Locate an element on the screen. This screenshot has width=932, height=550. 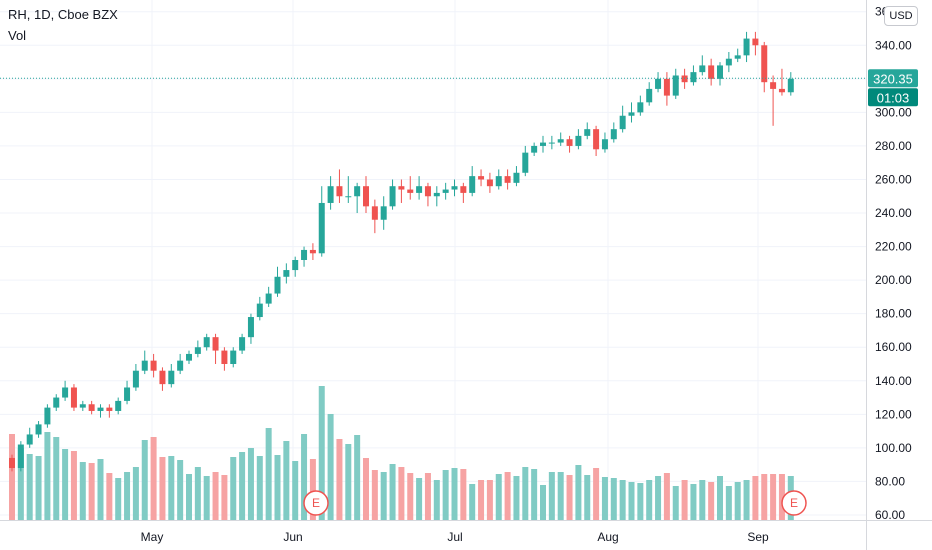
volume-label: Vol is located at coordinates (17, 35).